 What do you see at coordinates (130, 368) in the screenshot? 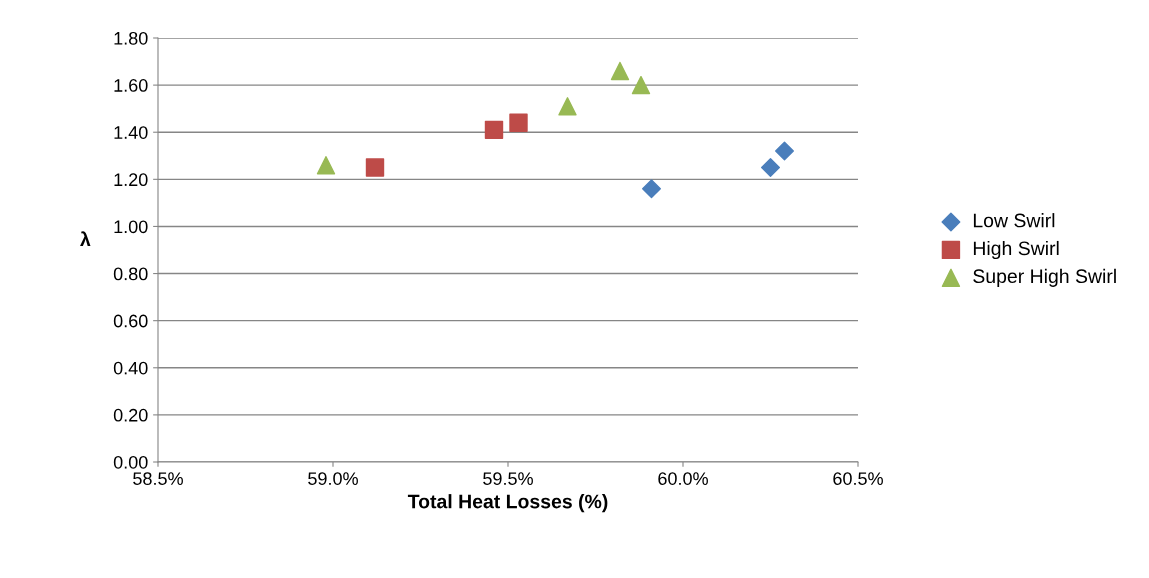
I see `y-tick-label: 0.40` at bounding box center [130, 368].